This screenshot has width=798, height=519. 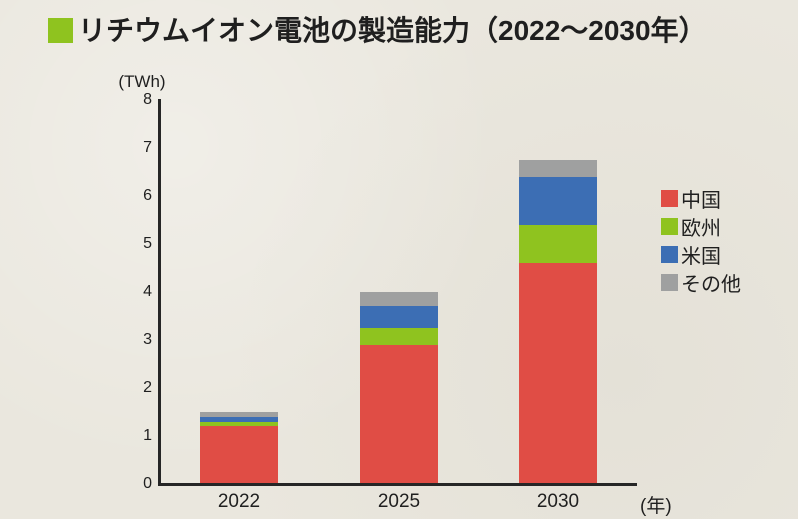 What do you see at coordinates (669, 198) in the screenshot?
I see `legend-swatch-china` at bounding box center [669, 198].